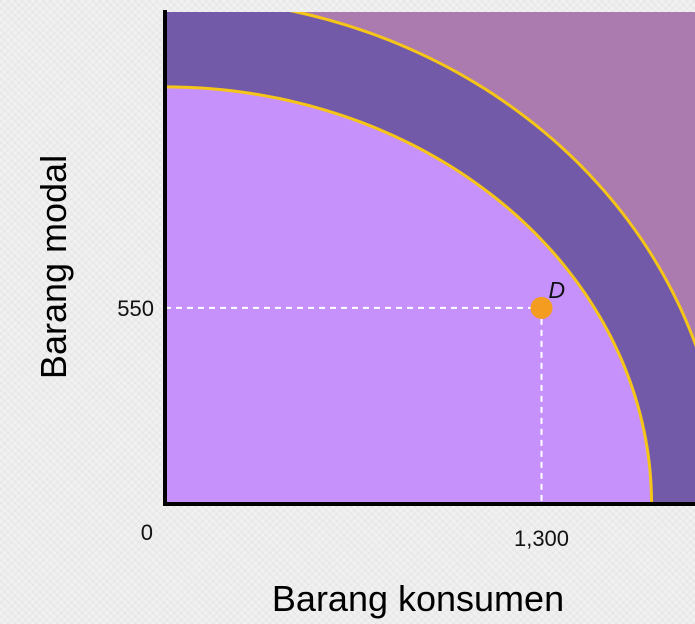 The height and width of the screenshot is (624, 695). Describe the element at coordinates (557, 290) in the screenshot. I see `point-d-label: D` at that location.